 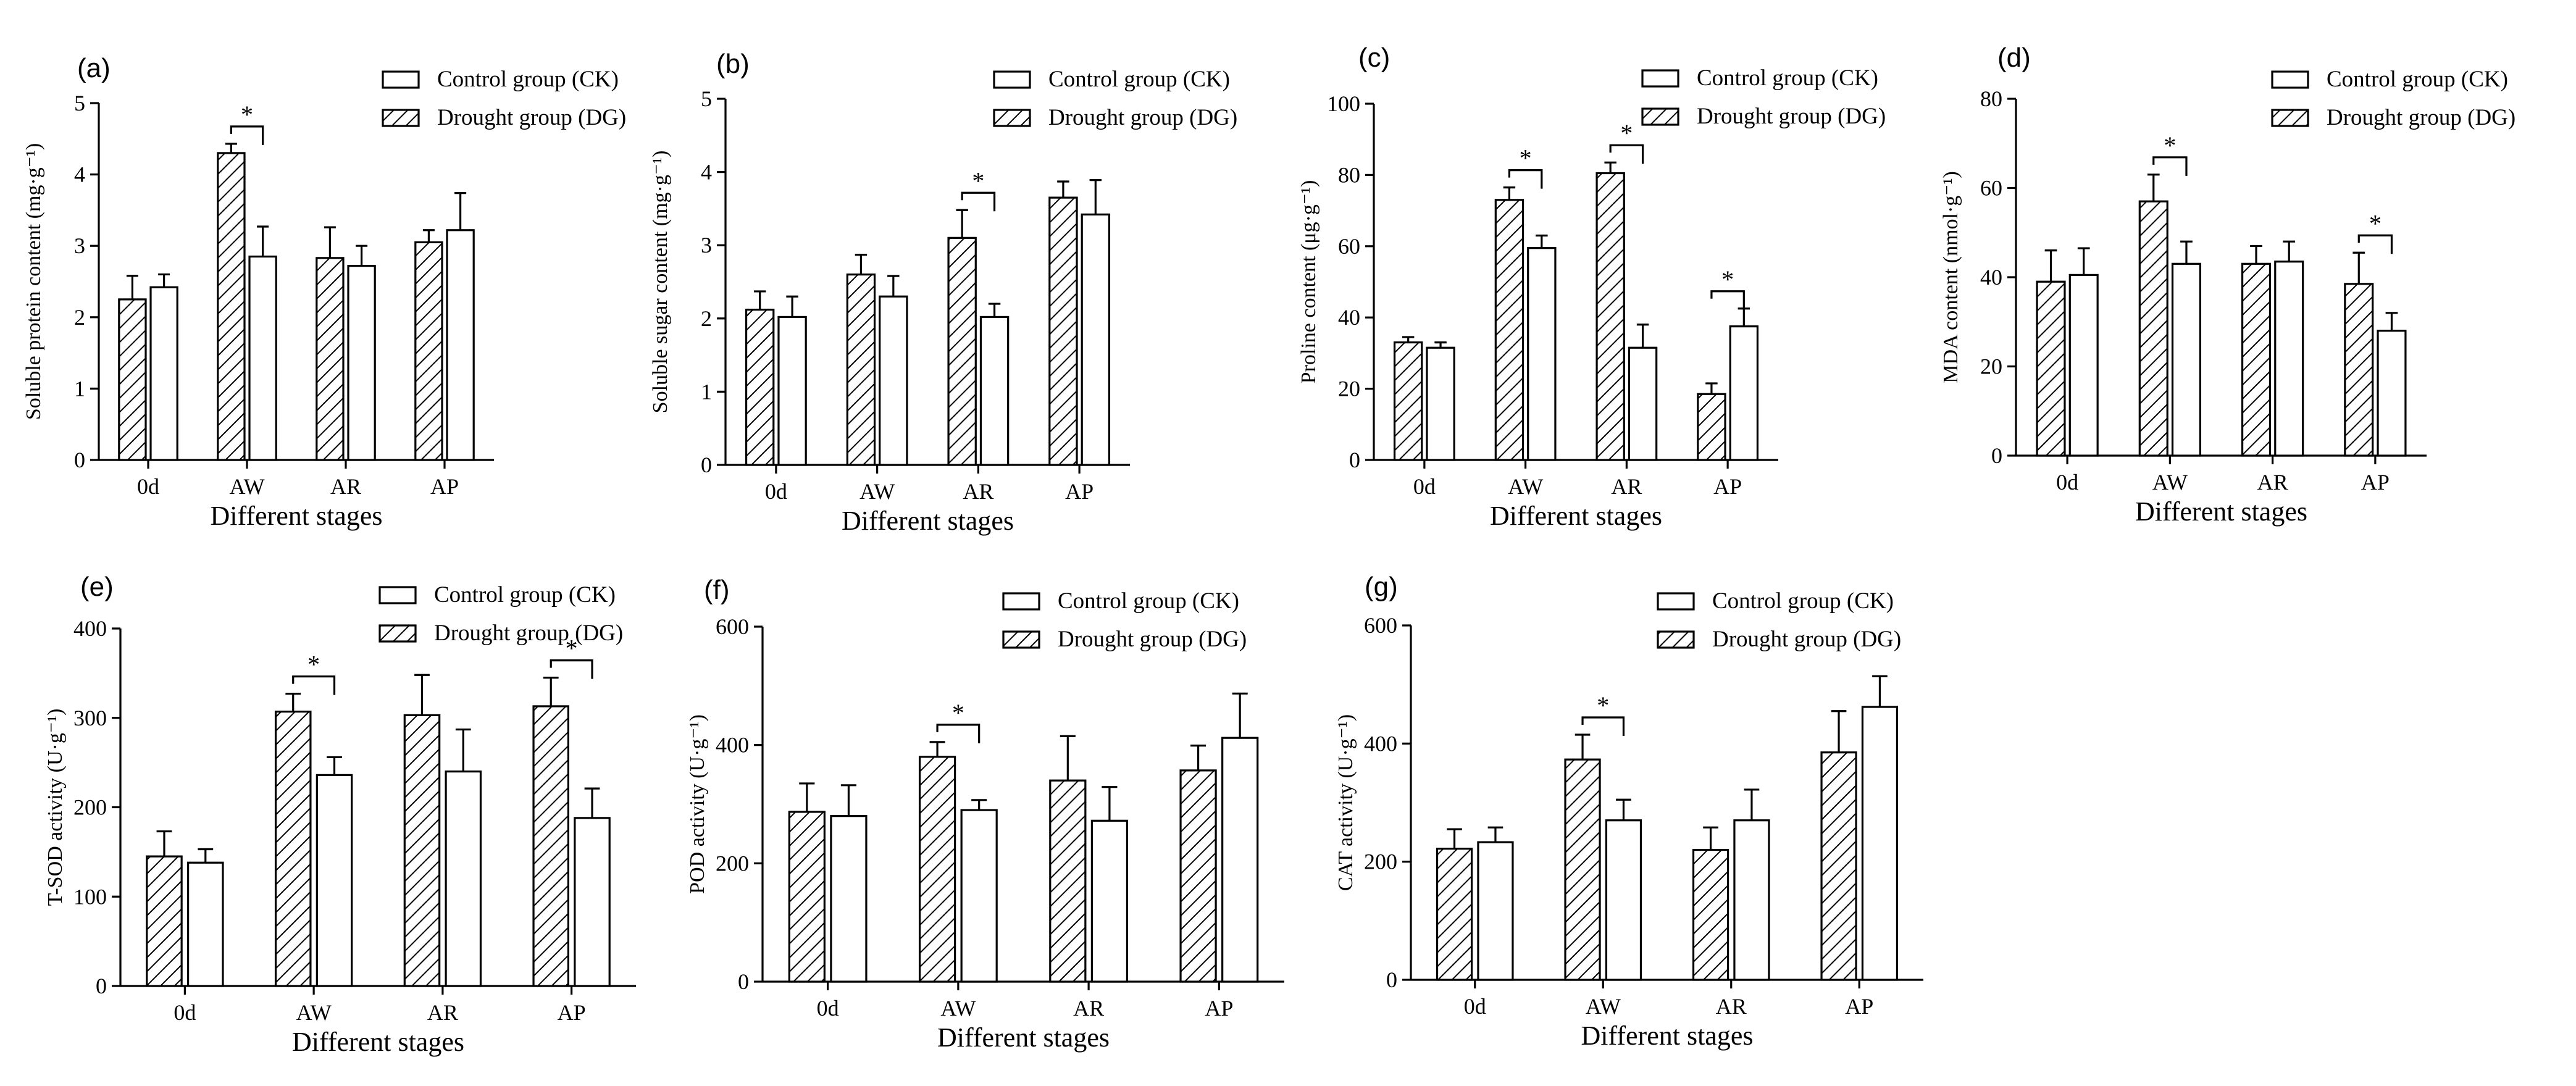 What do you see at coordinates (733, 64) in the screenshot?
I see `panel-letter: (b)` at bounding box center [733, 64].